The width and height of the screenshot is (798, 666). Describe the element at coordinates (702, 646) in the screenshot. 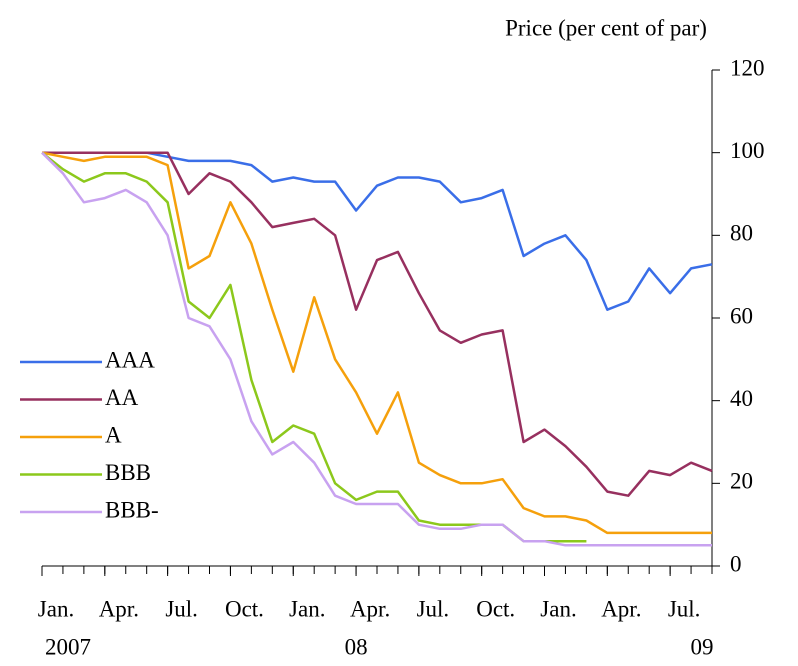

I see `x-year-label: 09` at that location.